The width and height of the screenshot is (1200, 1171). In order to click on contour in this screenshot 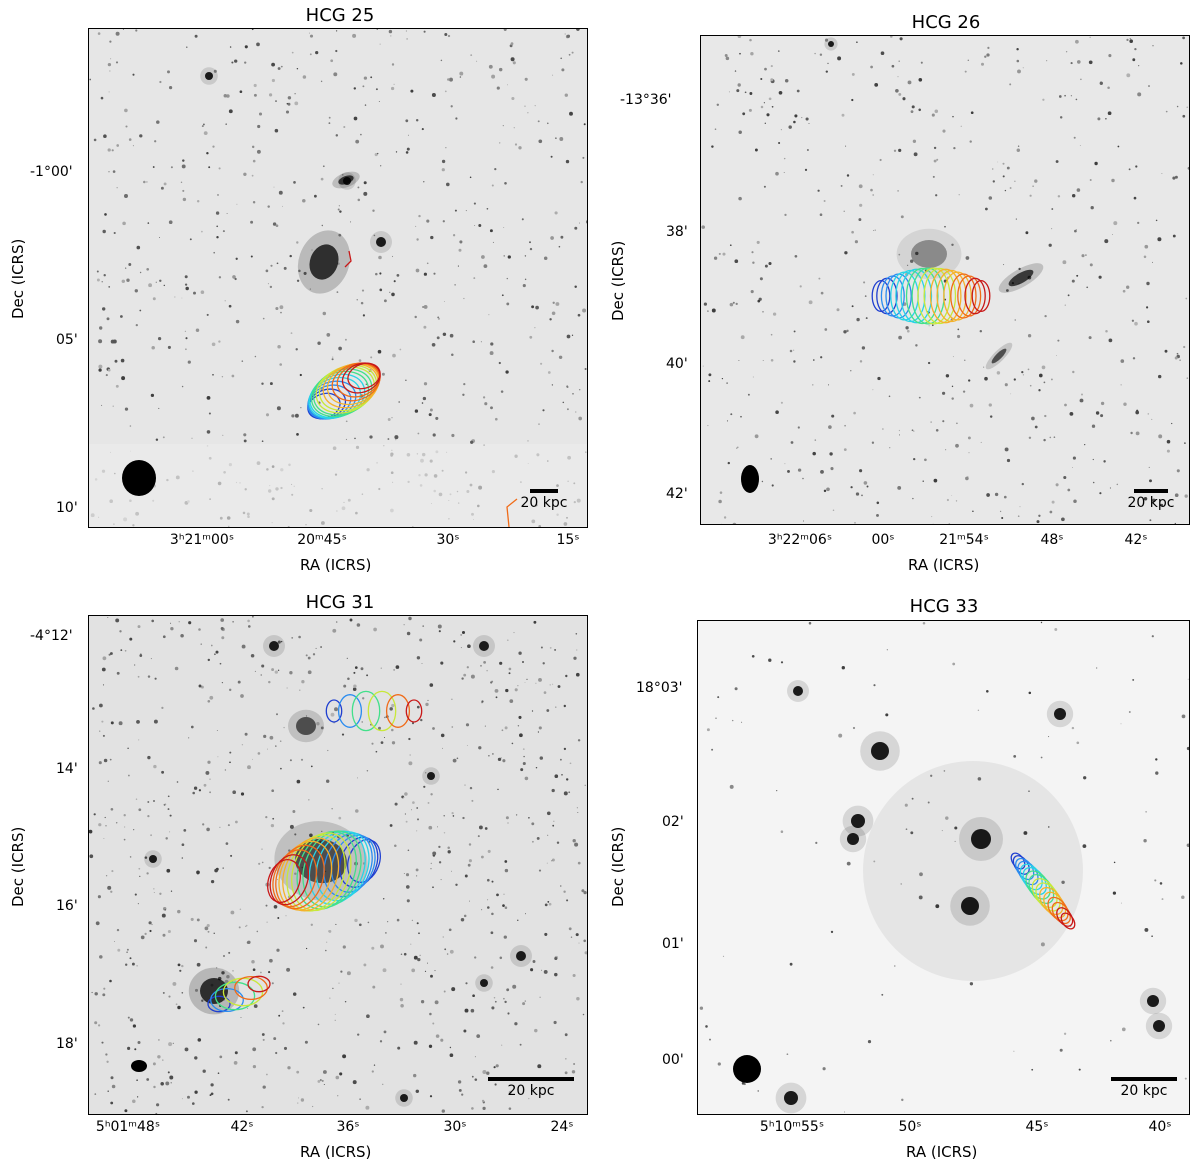, I will do `click(337, 867)`.